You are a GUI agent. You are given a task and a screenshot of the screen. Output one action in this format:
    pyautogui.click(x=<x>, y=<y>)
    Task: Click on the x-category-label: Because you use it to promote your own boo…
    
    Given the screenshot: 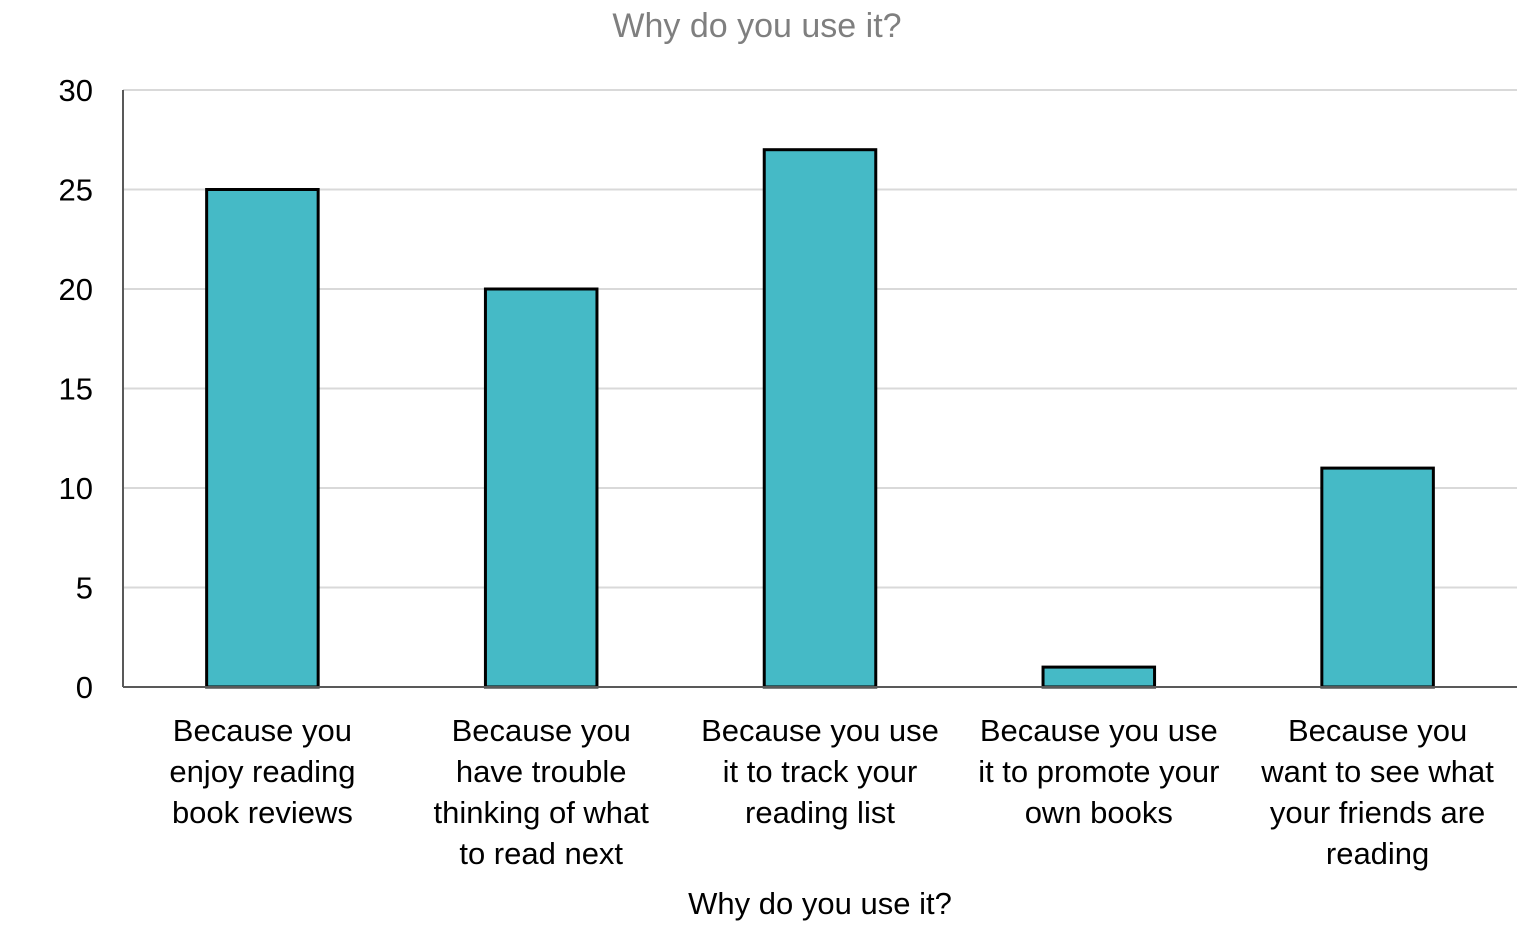 What is the action you would take?
    pyautogui.click(x=1098, y=771)
    